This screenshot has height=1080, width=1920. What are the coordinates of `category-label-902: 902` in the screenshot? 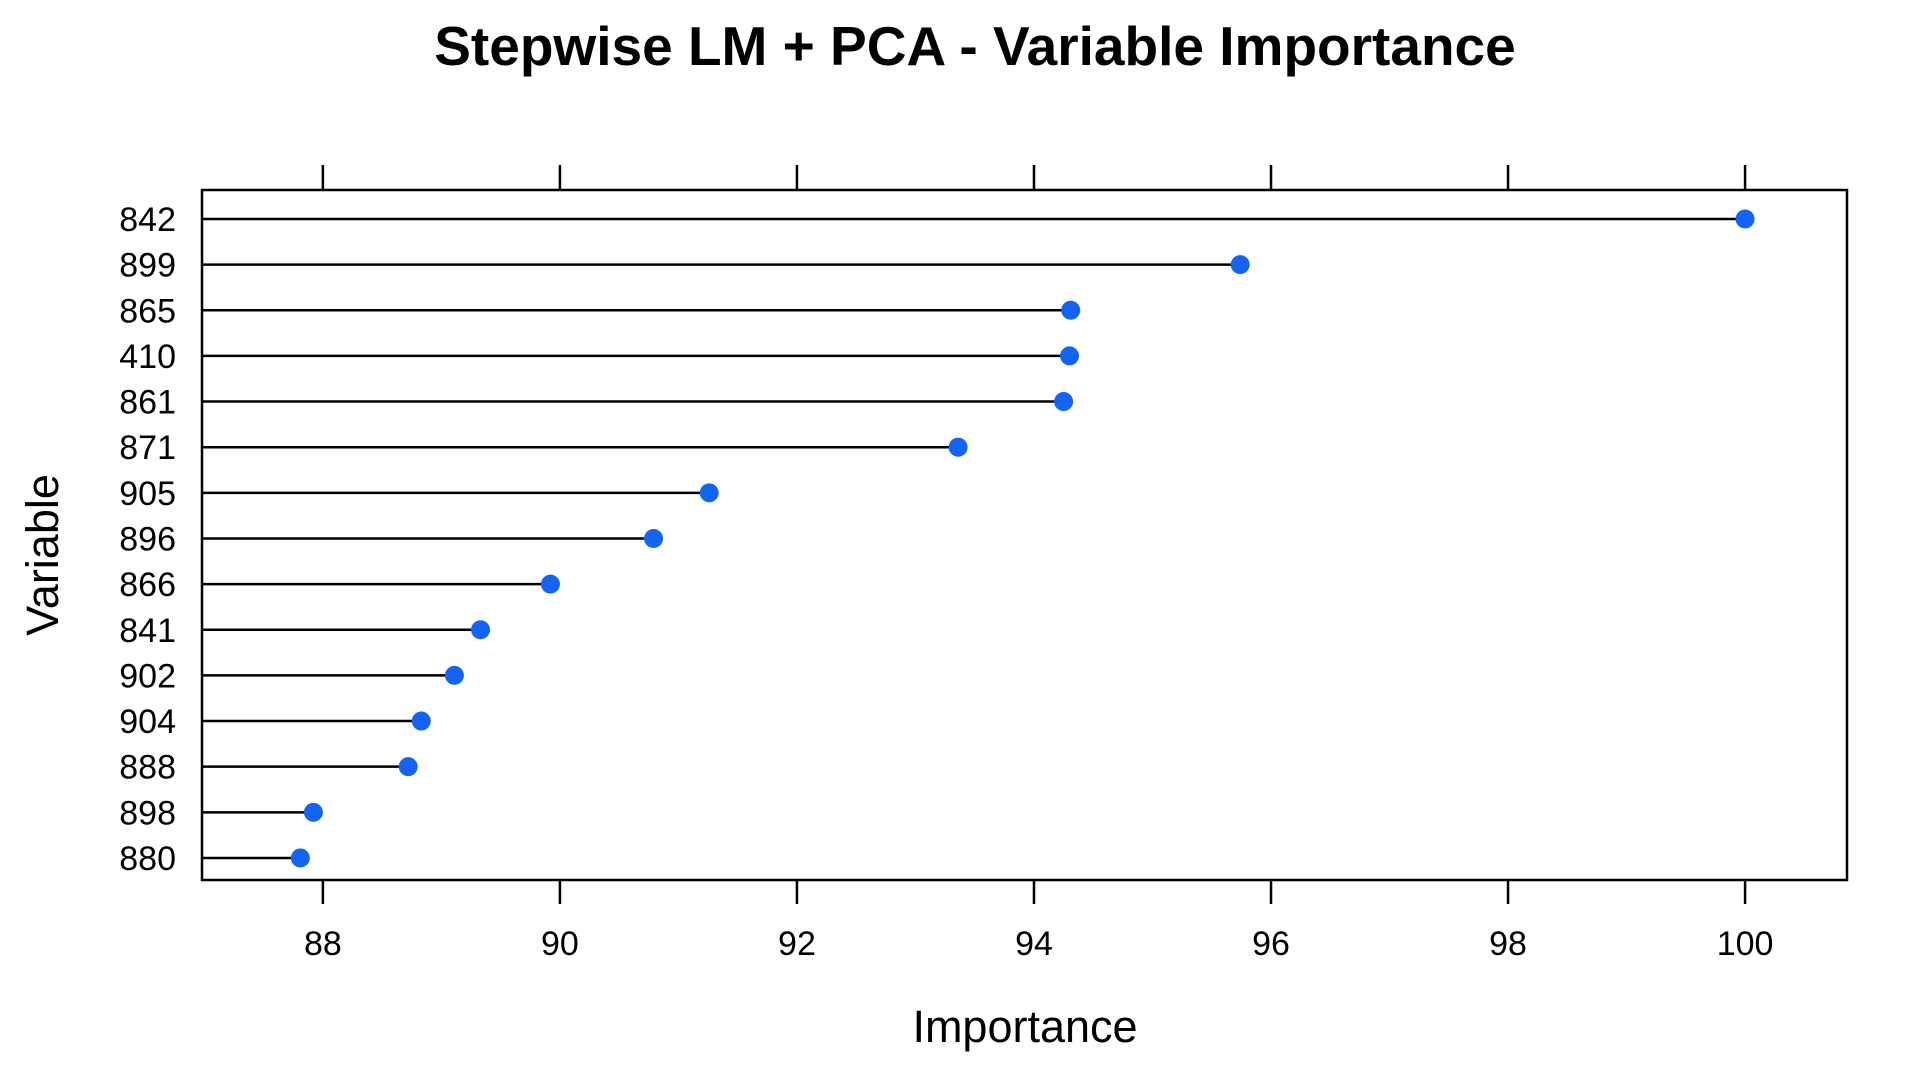 It's located at (147, 676).